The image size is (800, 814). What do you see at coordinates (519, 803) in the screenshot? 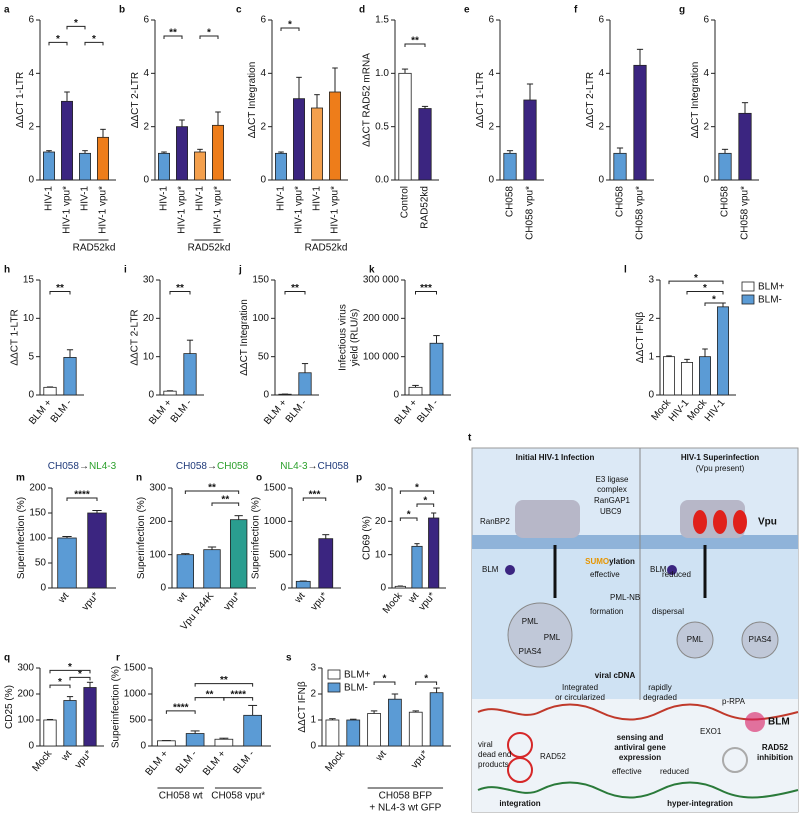
I see `diagram-text: integration` at bounding box center [519, 803].